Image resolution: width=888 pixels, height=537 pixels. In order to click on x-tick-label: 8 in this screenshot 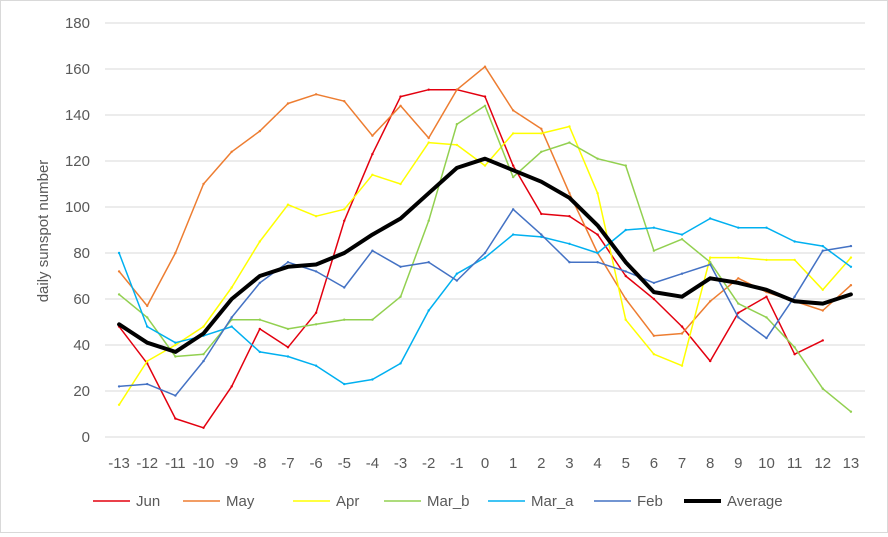, I will do `click(710, 463)`.